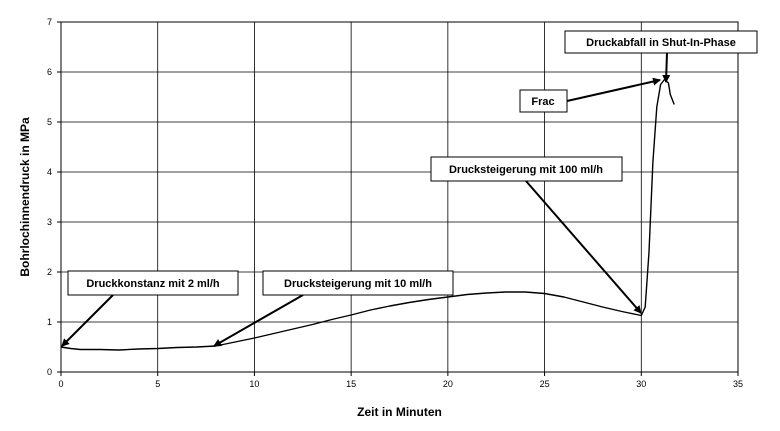  Describe the element at coordinates (60, 384) in the screenshot. I see `x-tick-label: 0` at that location.